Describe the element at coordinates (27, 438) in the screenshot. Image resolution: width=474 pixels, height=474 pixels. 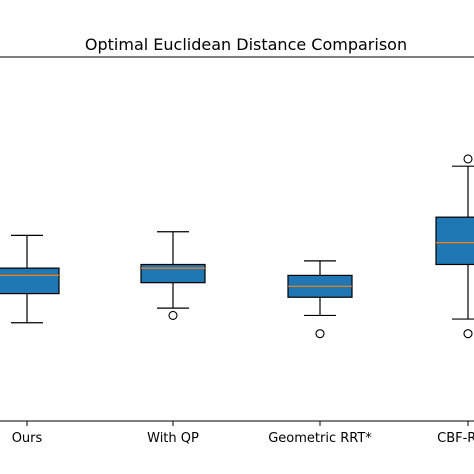
I see `x-tick-label: Ours` at that location.